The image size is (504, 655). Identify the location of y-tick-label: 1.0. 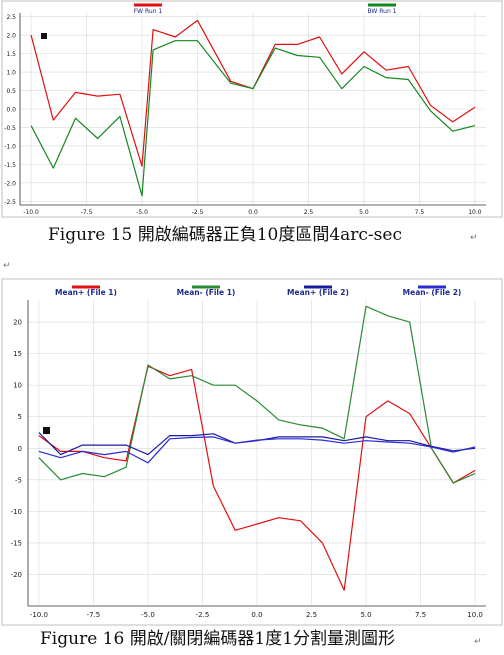
(11, 73).